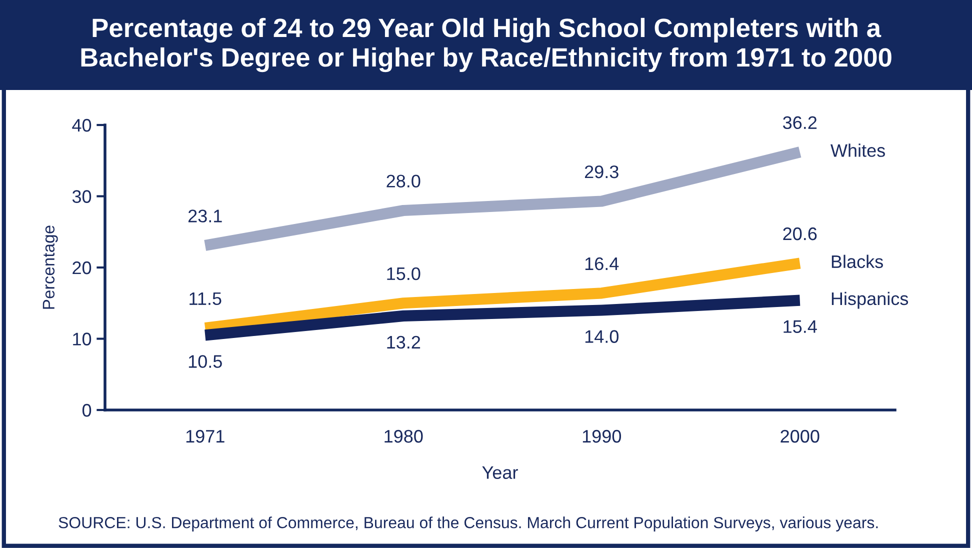 The width and height of the screenshot is (972, 548). What do you see at coordinates (602, 436) in the screenshot?
I see `x-tick-label: 1990` at bounding box center [602, 436].